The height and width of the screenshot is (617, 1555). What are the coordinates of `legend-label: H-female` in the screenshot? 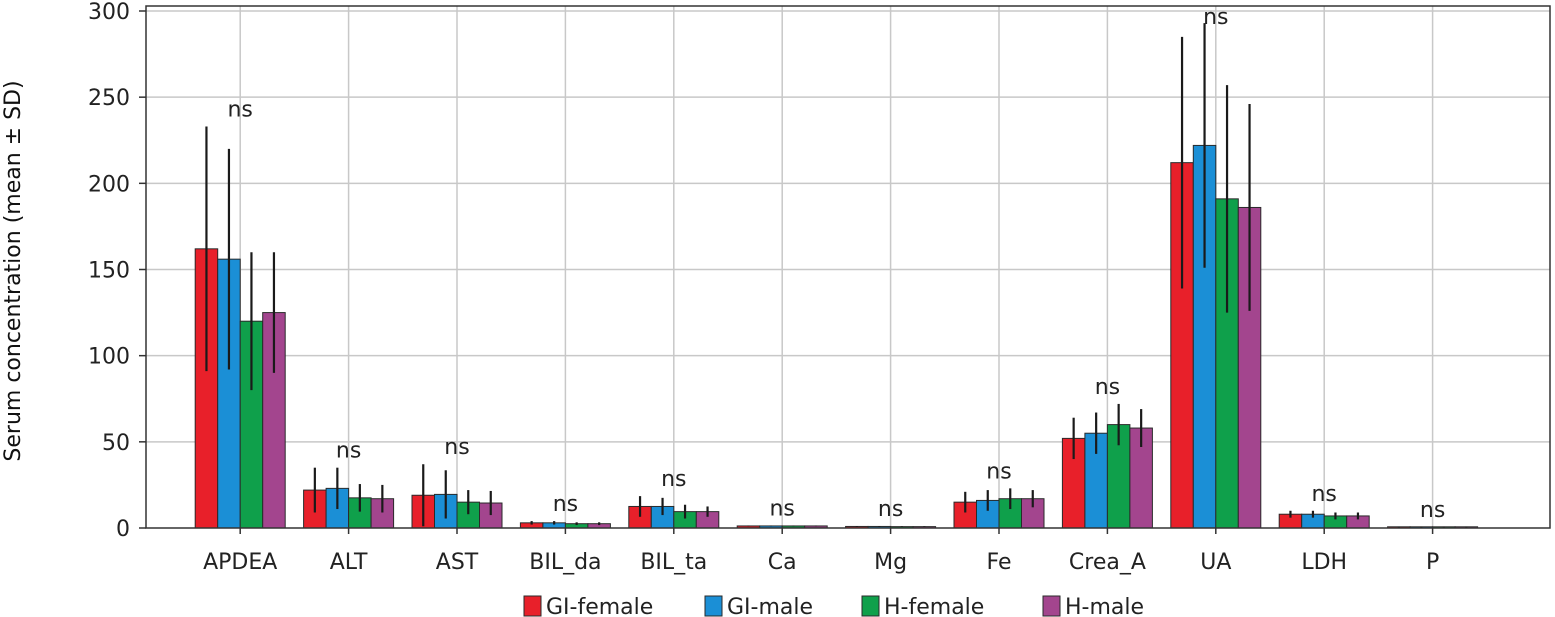 It's located at (934, 606).